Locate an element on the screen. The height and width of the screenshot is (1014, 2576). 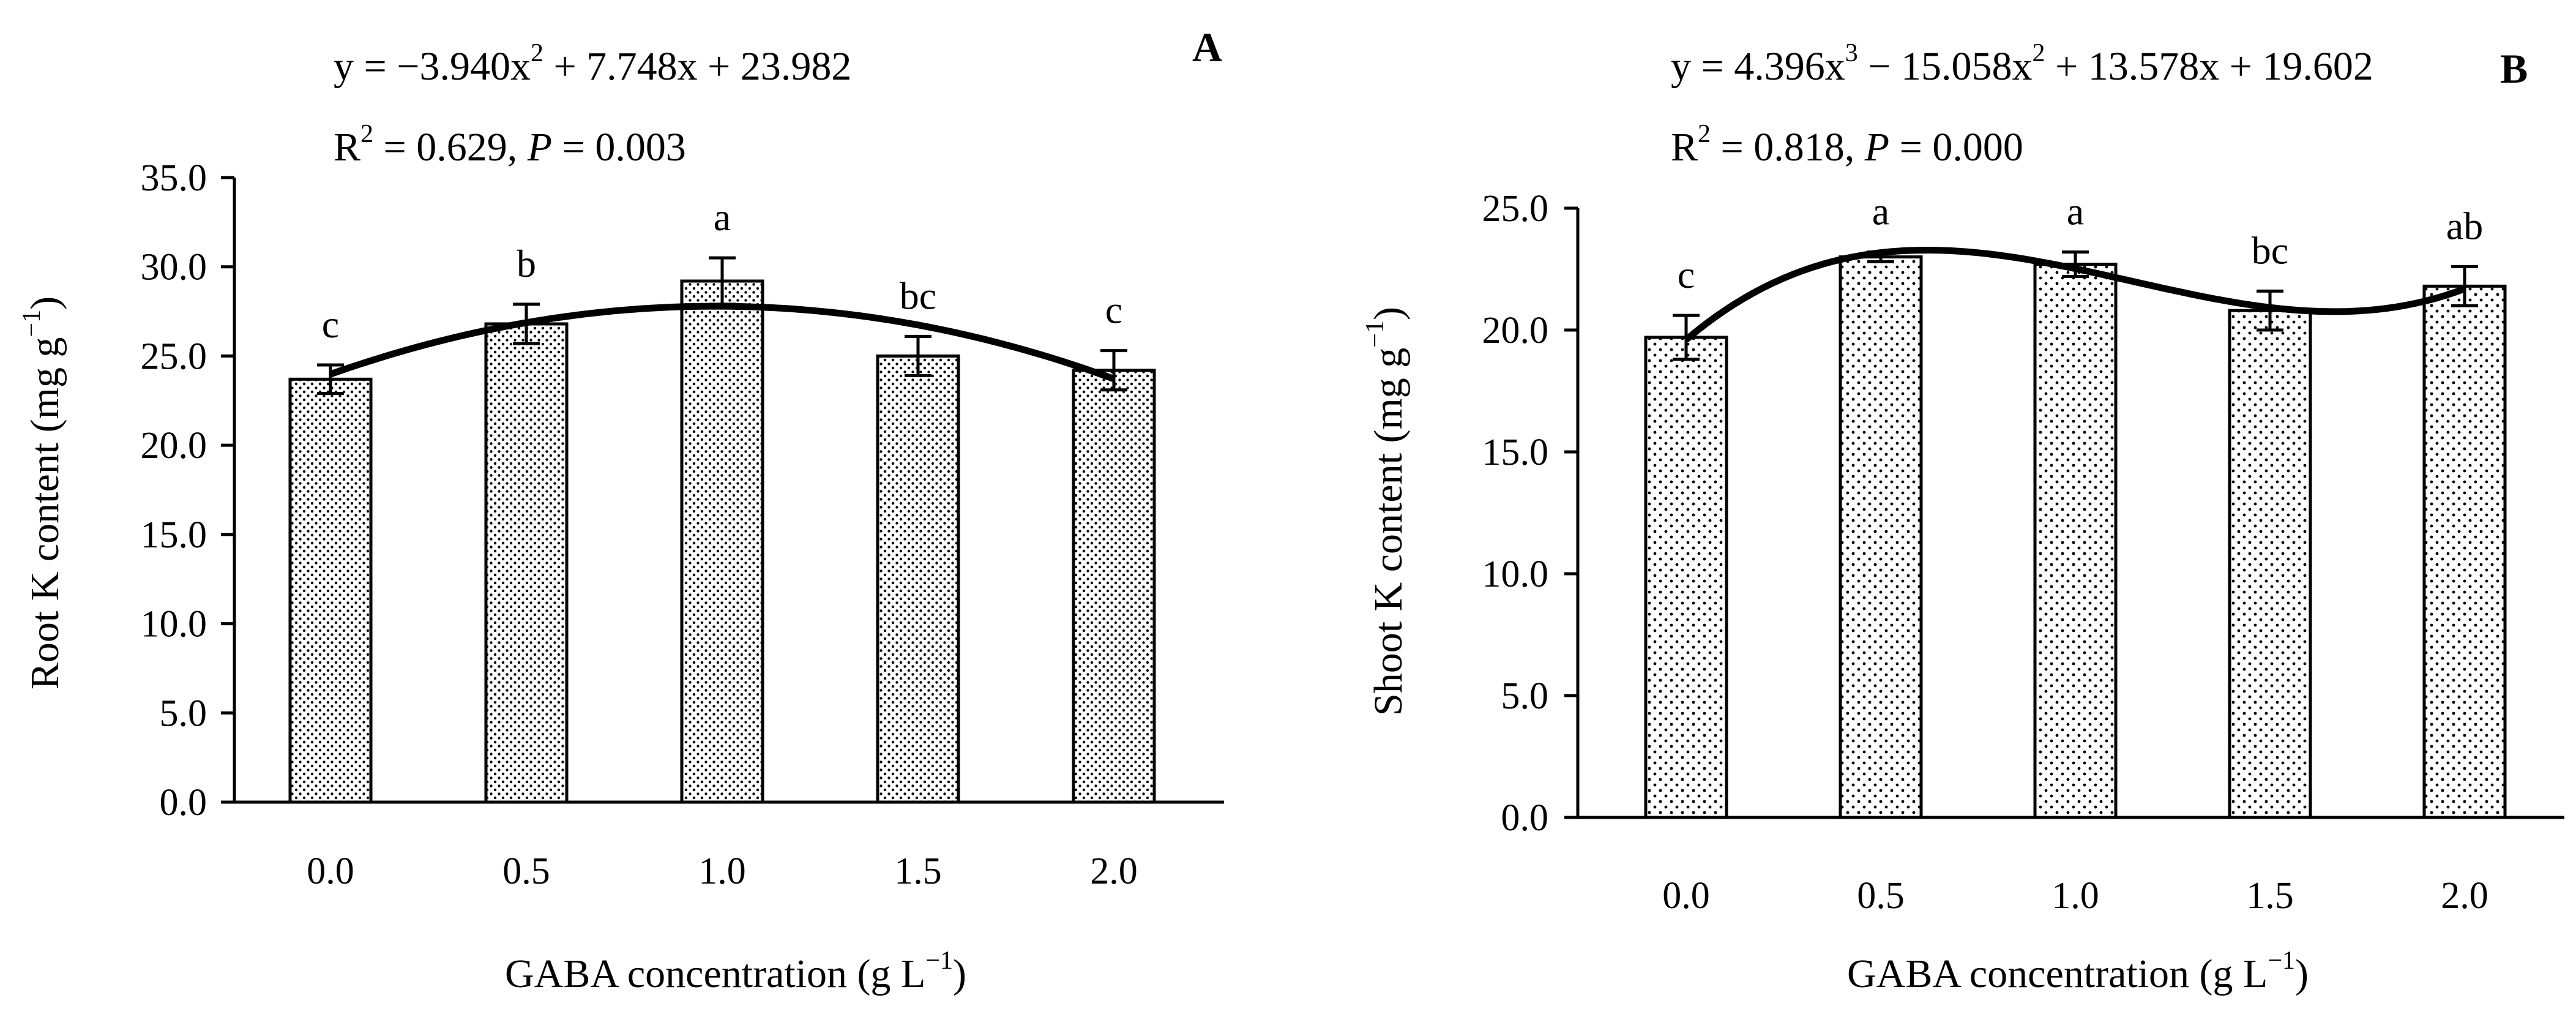
panel-a-significance-letters: c b a bc c is located at coordinates (722, 270).